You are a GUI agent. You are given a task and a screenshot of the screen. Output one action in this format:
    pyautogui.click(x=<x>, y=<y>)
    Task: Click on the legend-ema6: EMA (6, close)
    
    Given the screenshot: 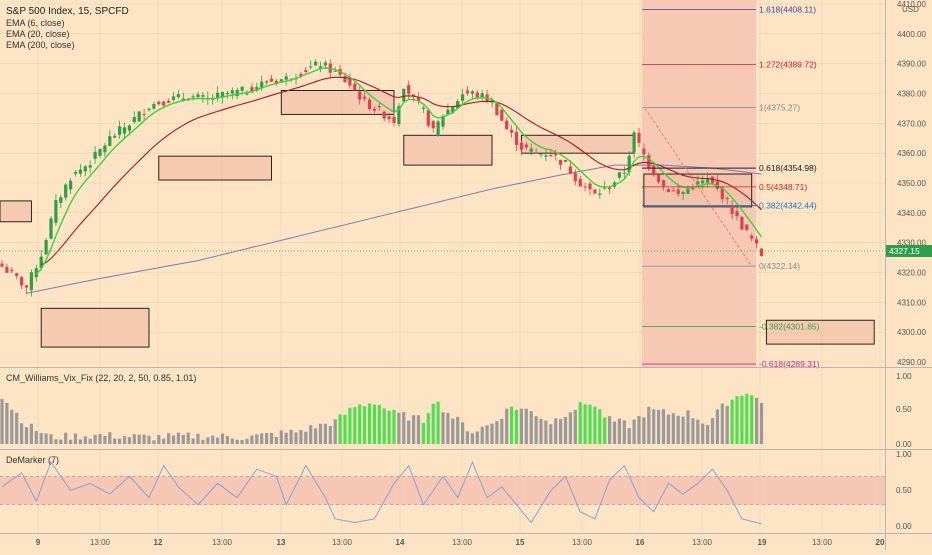 What is the action you would take?
    pyautogui.click(x=35, y=23)
    